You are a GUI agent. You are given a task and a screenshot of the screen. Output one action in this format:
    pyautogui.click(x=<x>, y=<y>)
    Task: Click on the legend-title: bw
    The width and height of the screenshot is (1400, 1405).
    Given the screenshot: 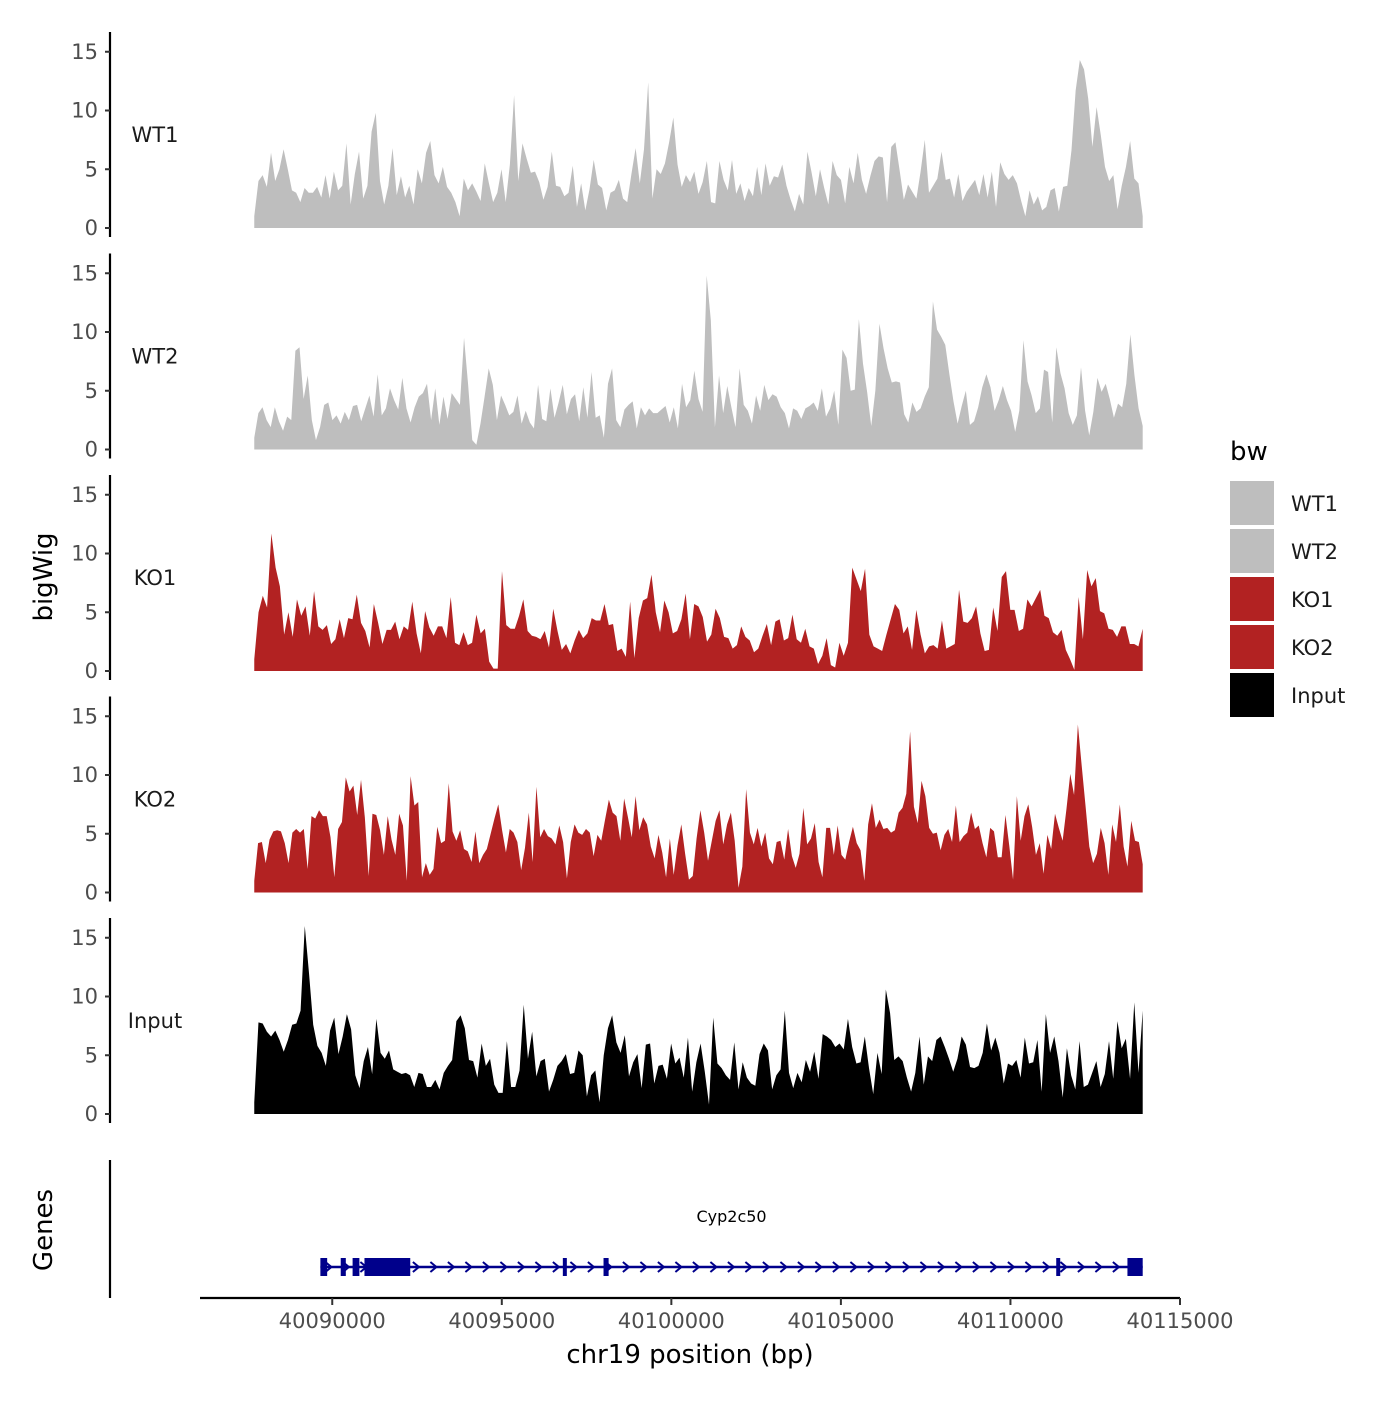 What is the action you would take?
    pyautogui.click(x=1249, y=452)
    